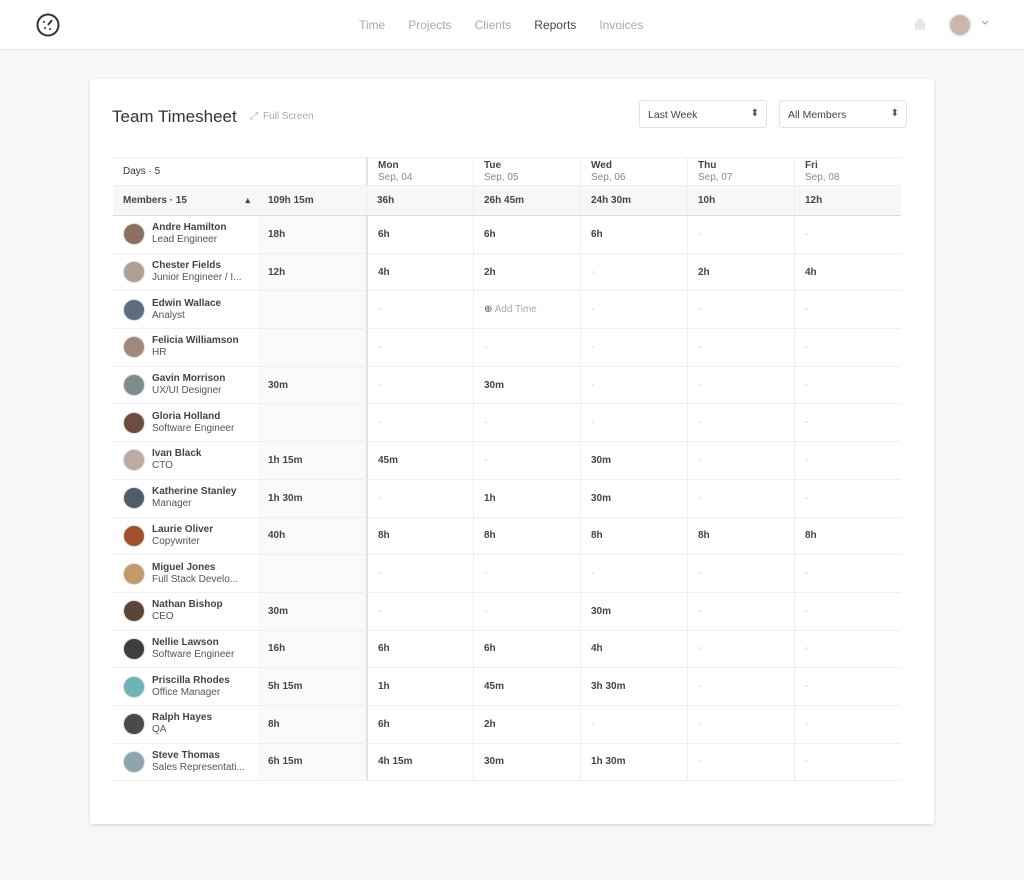  I want to click on page-title: Team Timesheet, so click(174, 116).